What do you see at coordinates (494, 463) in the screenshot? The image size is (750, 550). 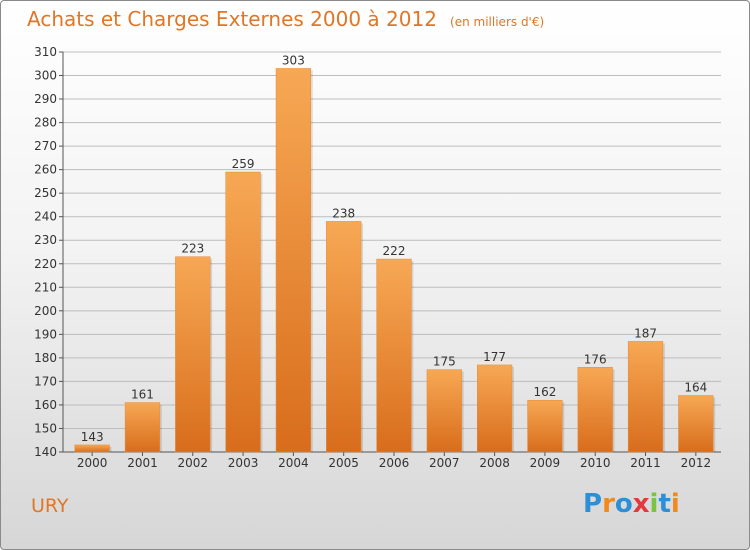 I see `x-tick-label: 2008` at bounding box center [494, 463].